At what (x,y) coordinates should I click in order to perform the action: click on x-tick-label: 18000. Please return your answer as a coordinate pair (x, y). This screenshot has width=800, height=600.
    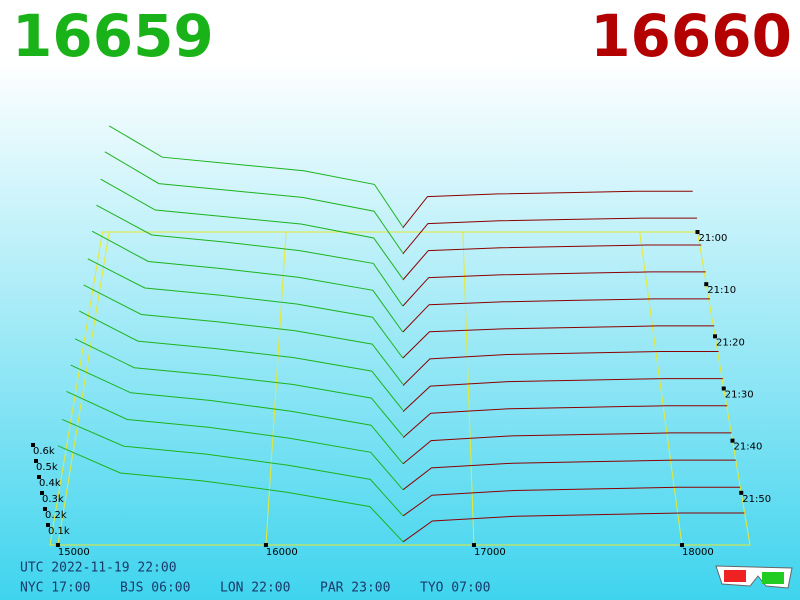
    Looking at the image, I should click on (698, 552).